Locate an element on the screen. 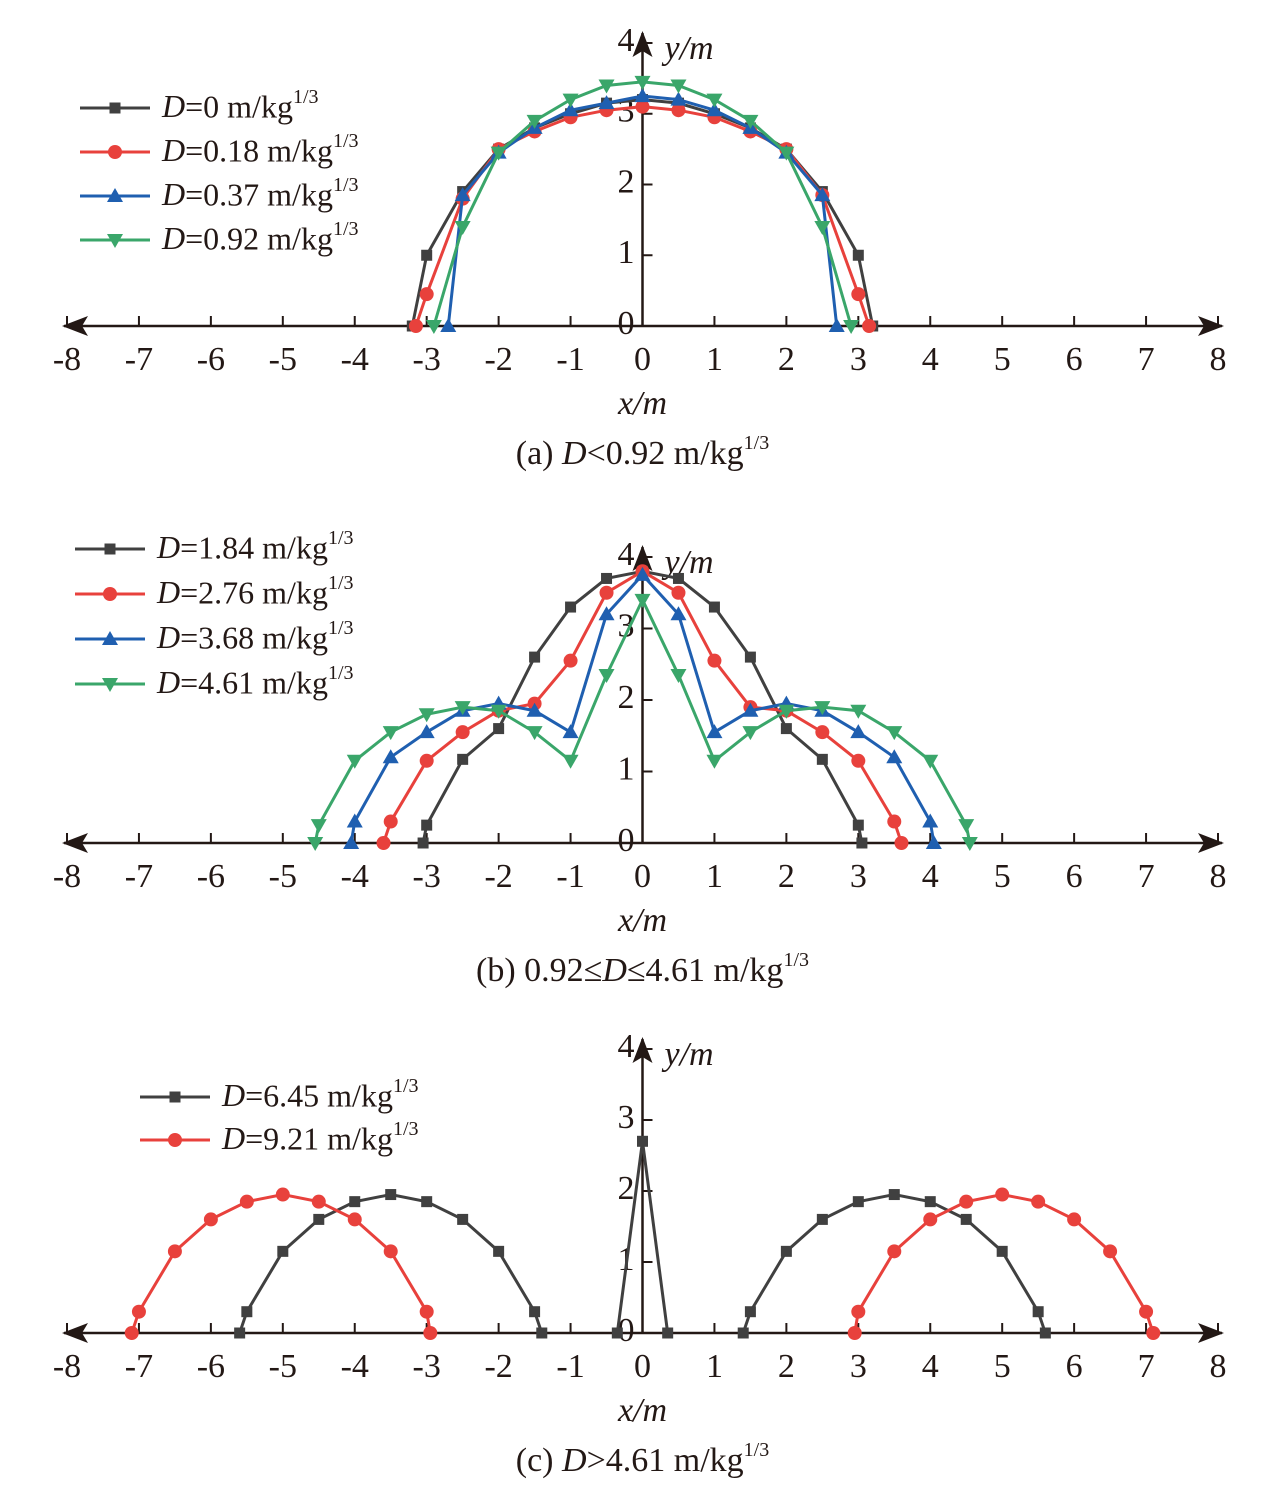  x-tick-label: 8 is located at coordinates (1218, 1366).